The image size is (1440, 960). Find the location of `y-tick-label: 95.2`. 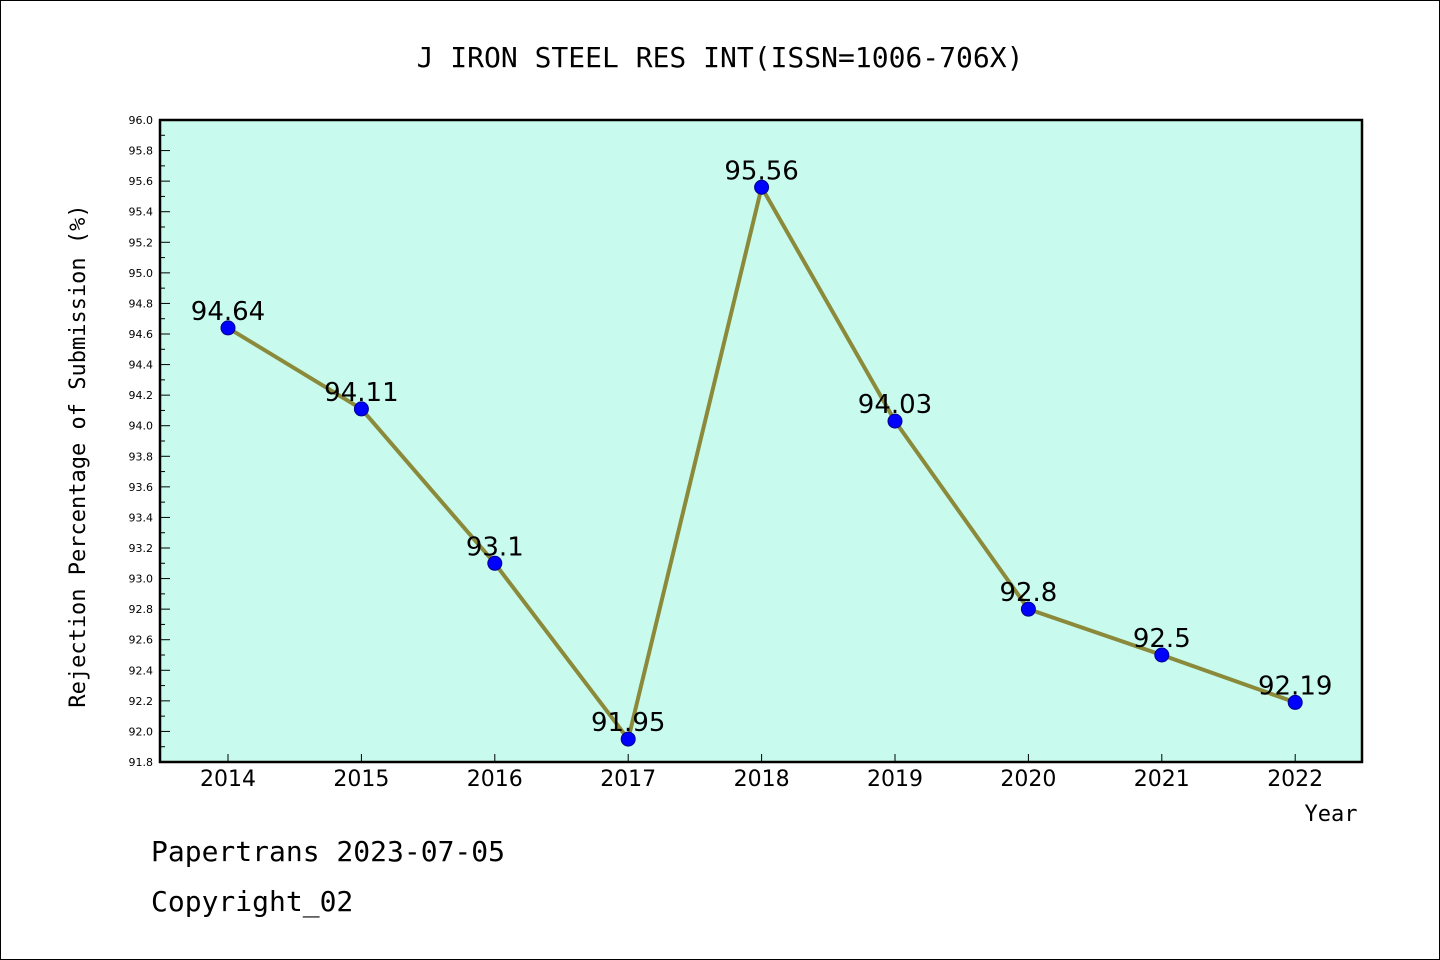

y-tick-label: 95.2 is located at coordinates (141, 242).